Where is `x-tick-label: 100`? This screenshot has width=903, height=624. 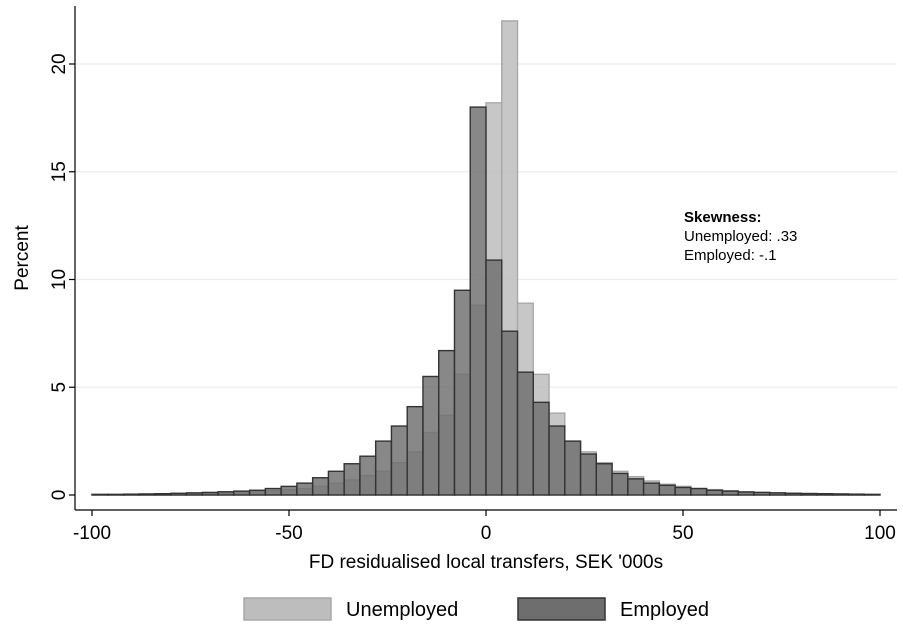
x-tick-label: 100 is located at coordinates (880, 533).